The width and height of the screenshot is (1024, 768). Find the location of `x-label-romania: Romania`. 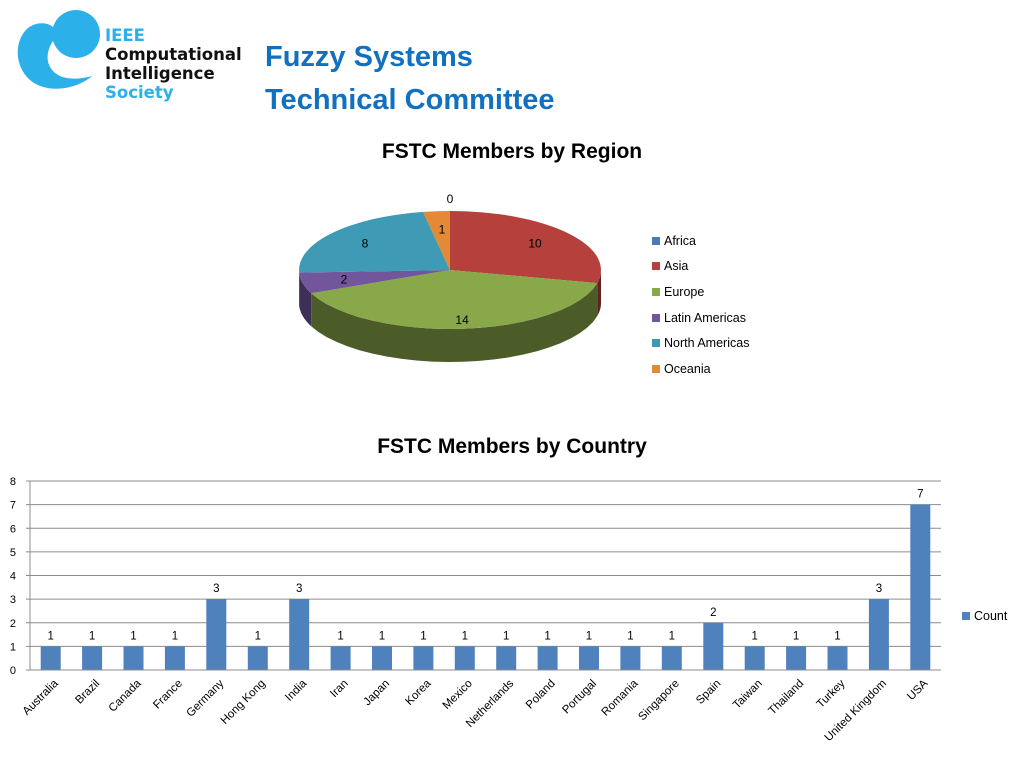

x-label-romania: Romania is located at coordinates (619, 697).